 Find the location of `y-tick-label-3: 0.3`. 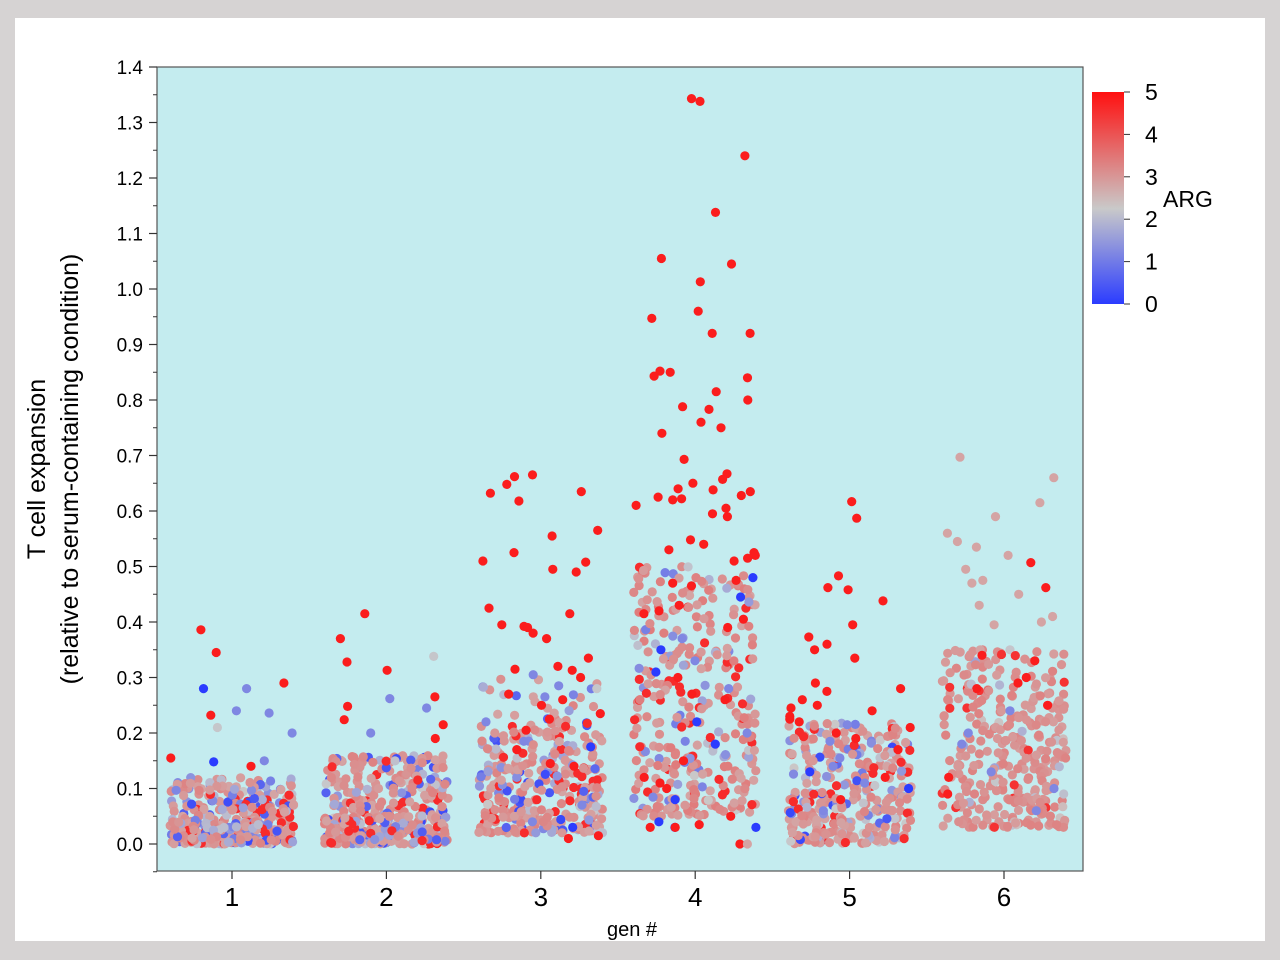

y-tick-label-3: 0.3 is located at coordinates (130, 679).